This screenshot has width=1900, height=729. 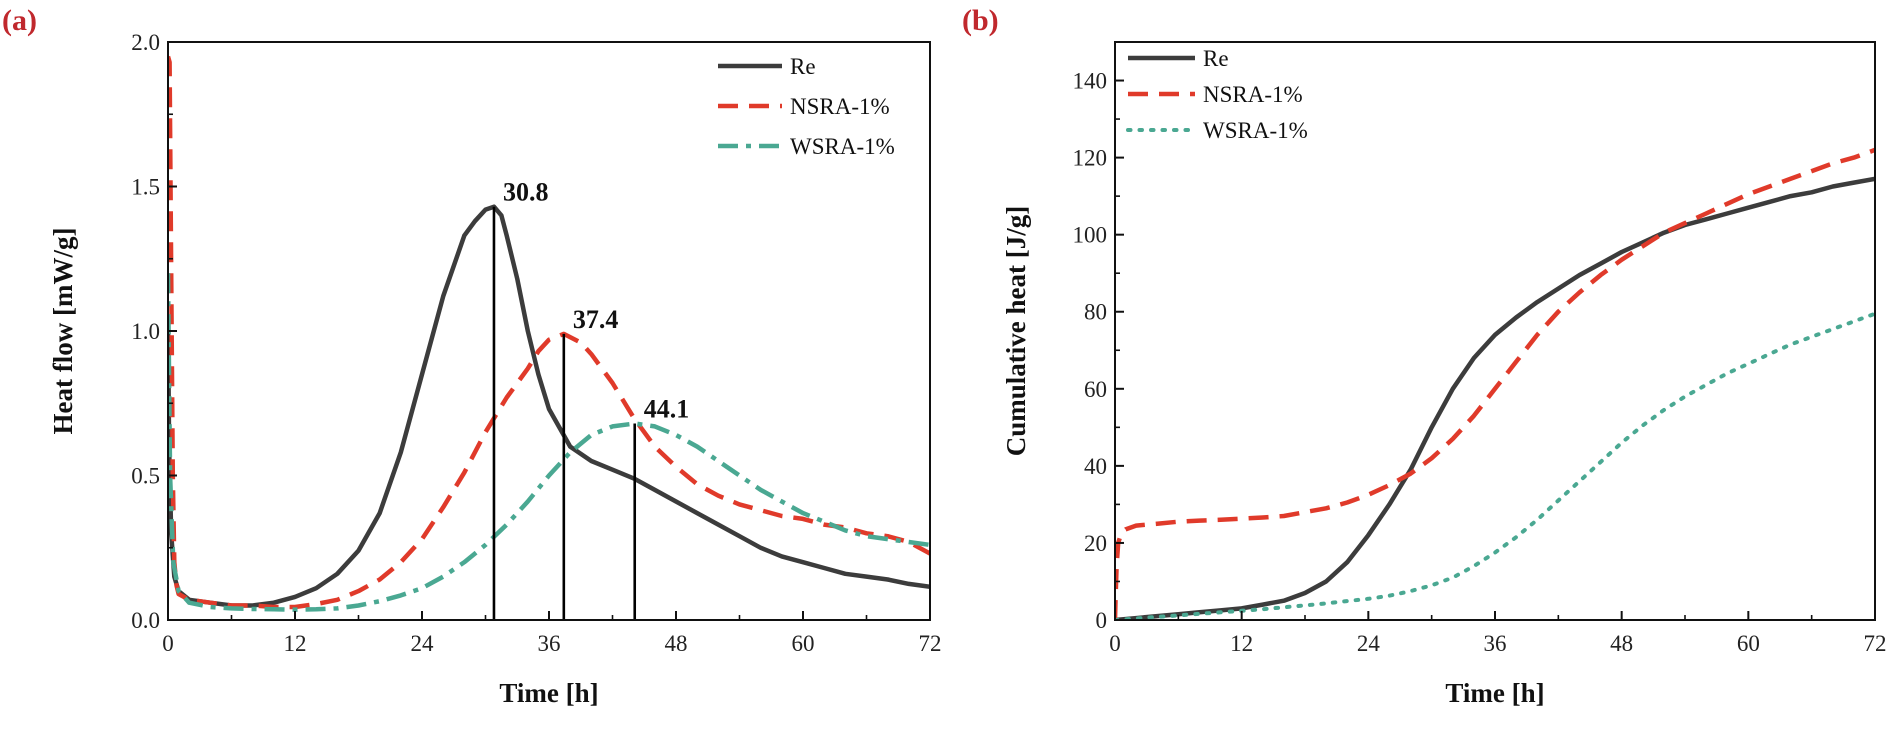 What do you see at coordinates (1095, 312) in the screenshot?
I see `y-tick-label: 80` at bounding box center [1095, 312].